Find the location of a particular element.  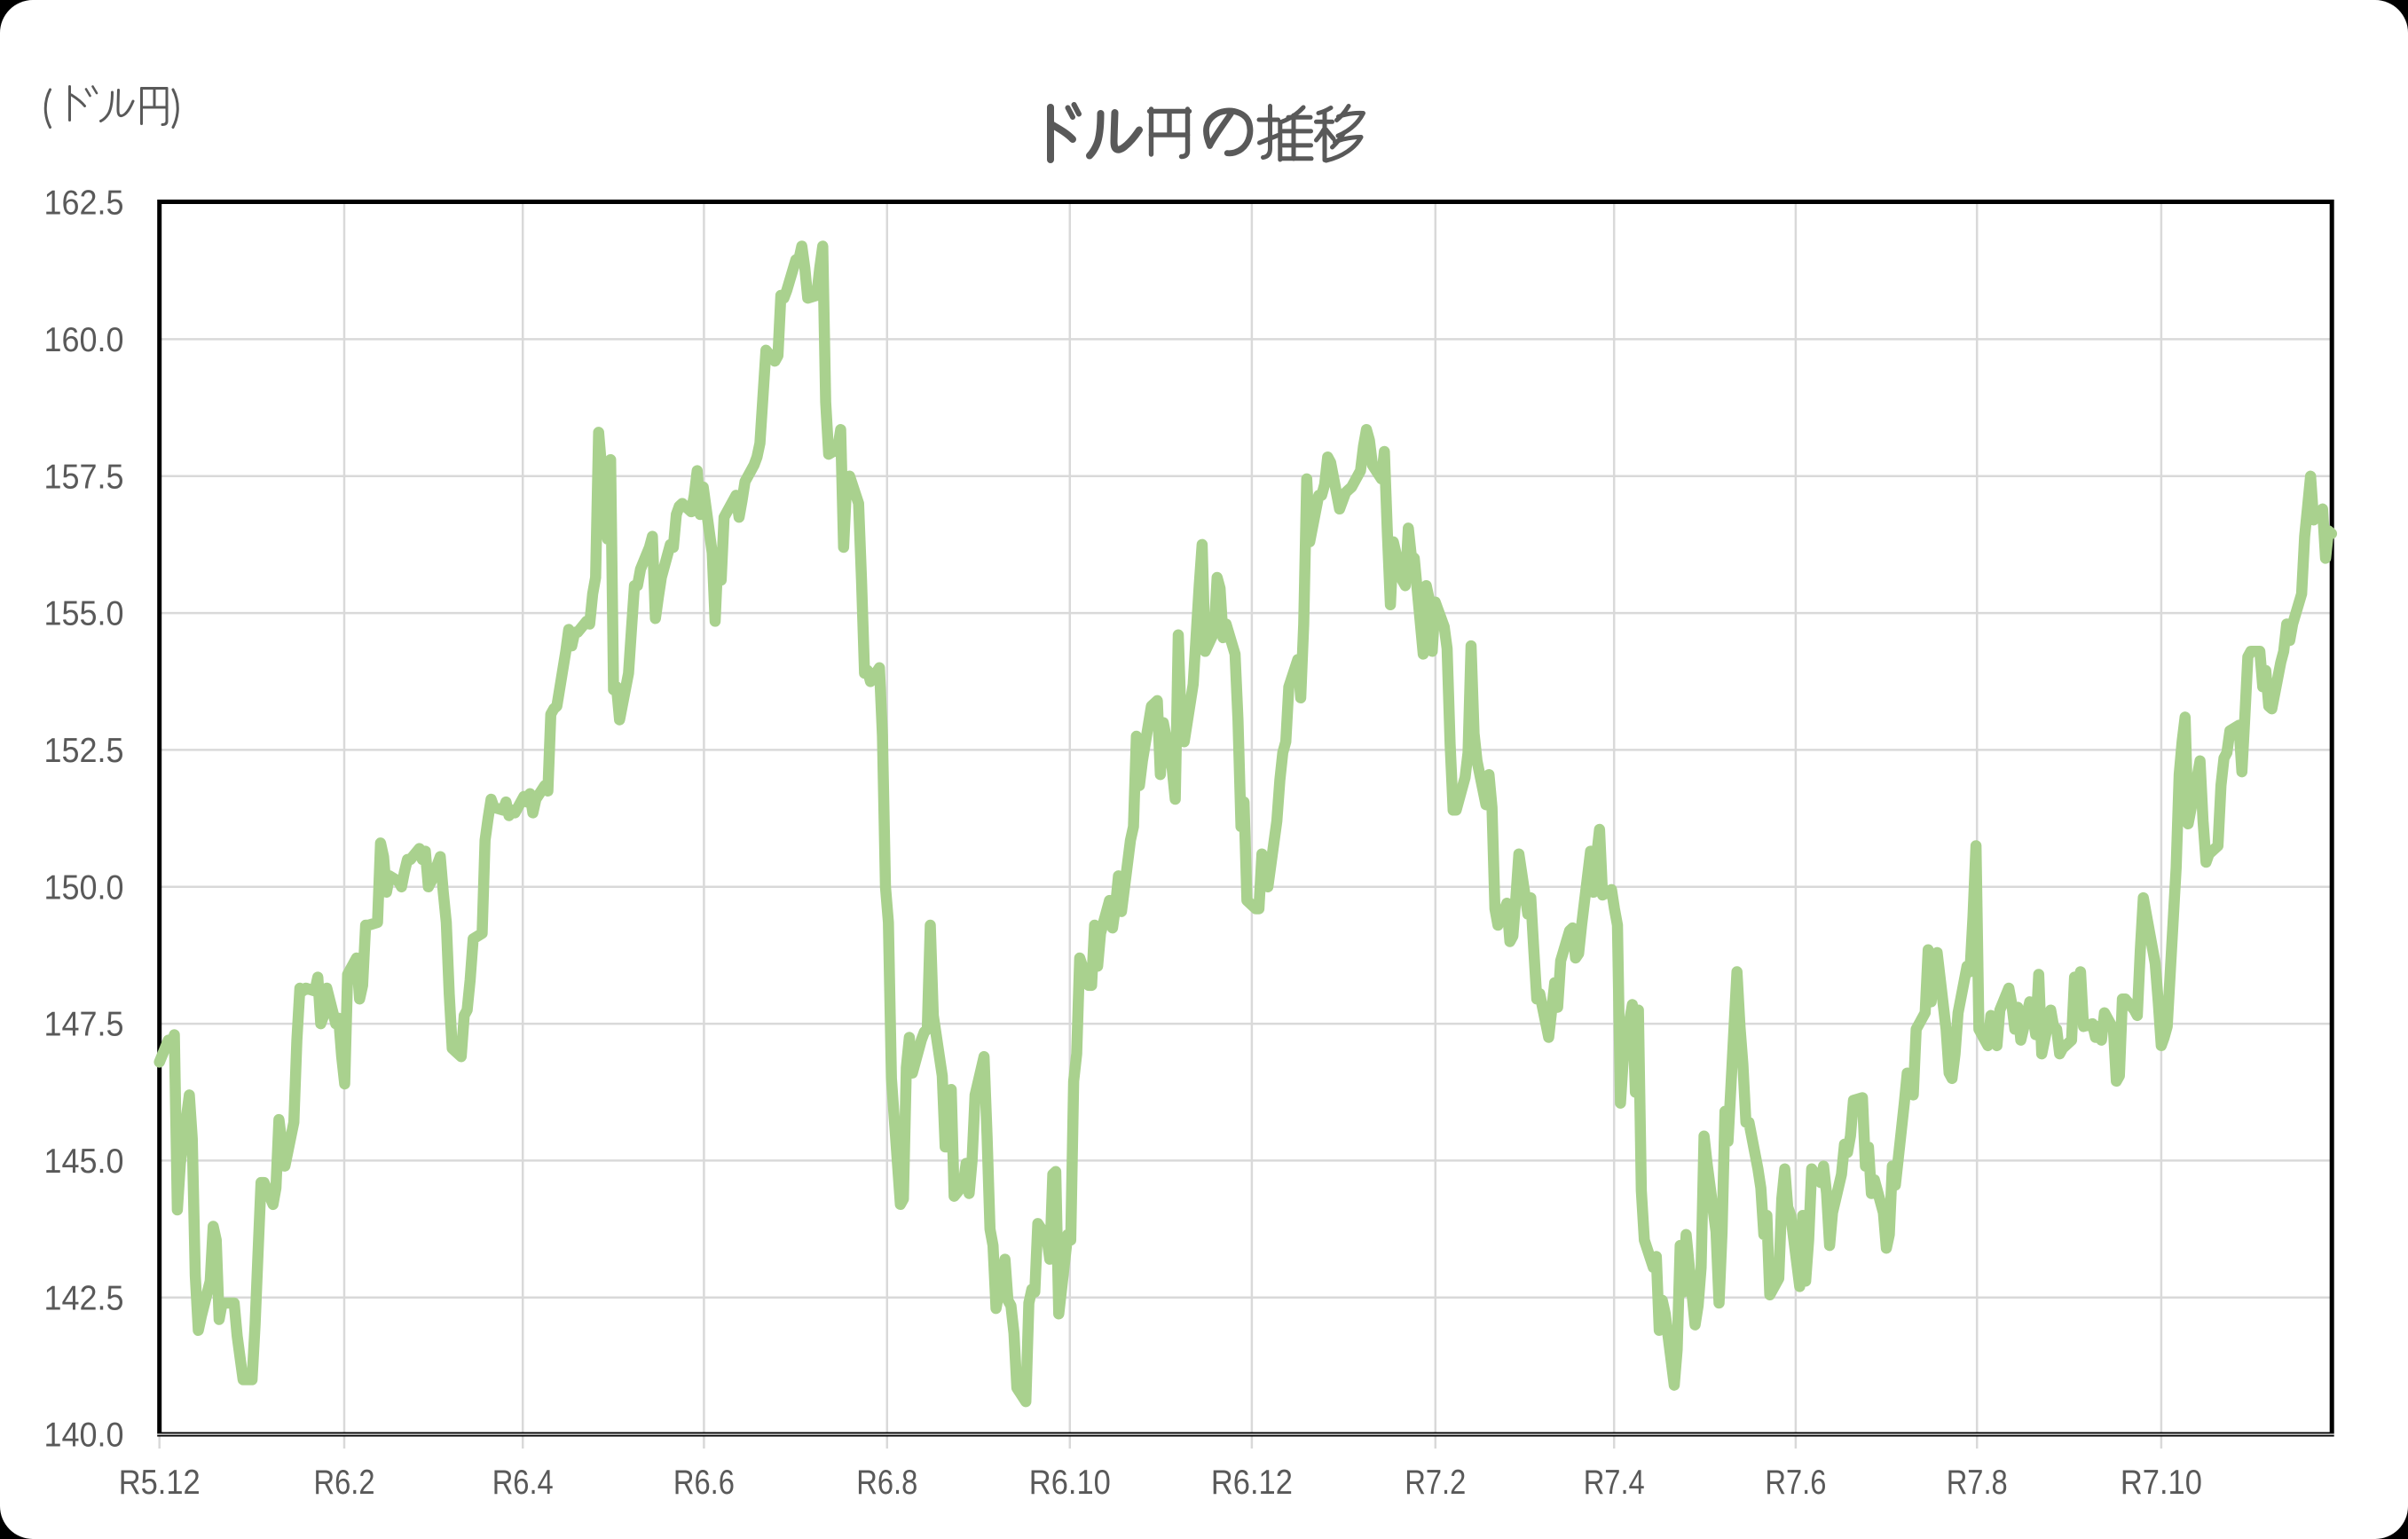

svg-text: R6.4 is located at coordinates (523, 1483).